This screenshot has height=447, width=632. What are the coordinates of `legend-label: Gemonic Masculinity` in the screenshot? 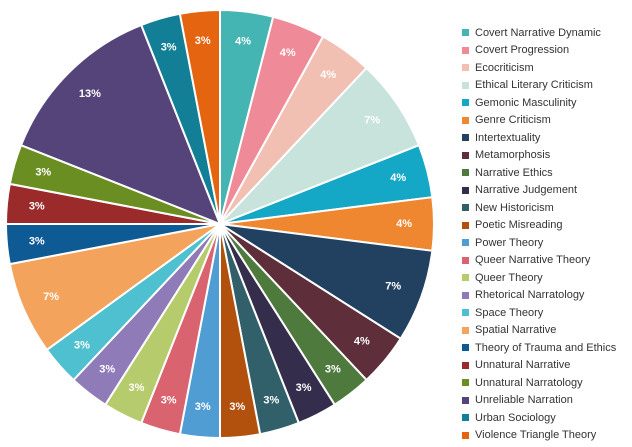 It's located at (526, 102).